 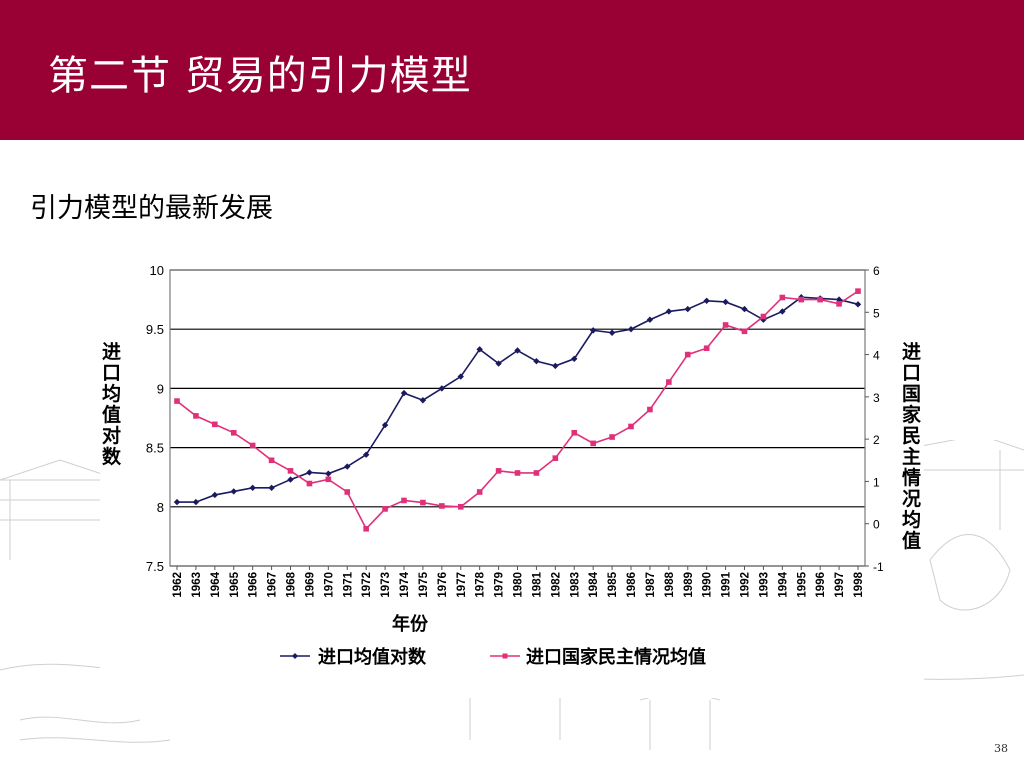 What do you see at coordinates (500, 585) in the screenshot?
I see `x-tick-label: 1979` at bounding box center [500, 585].